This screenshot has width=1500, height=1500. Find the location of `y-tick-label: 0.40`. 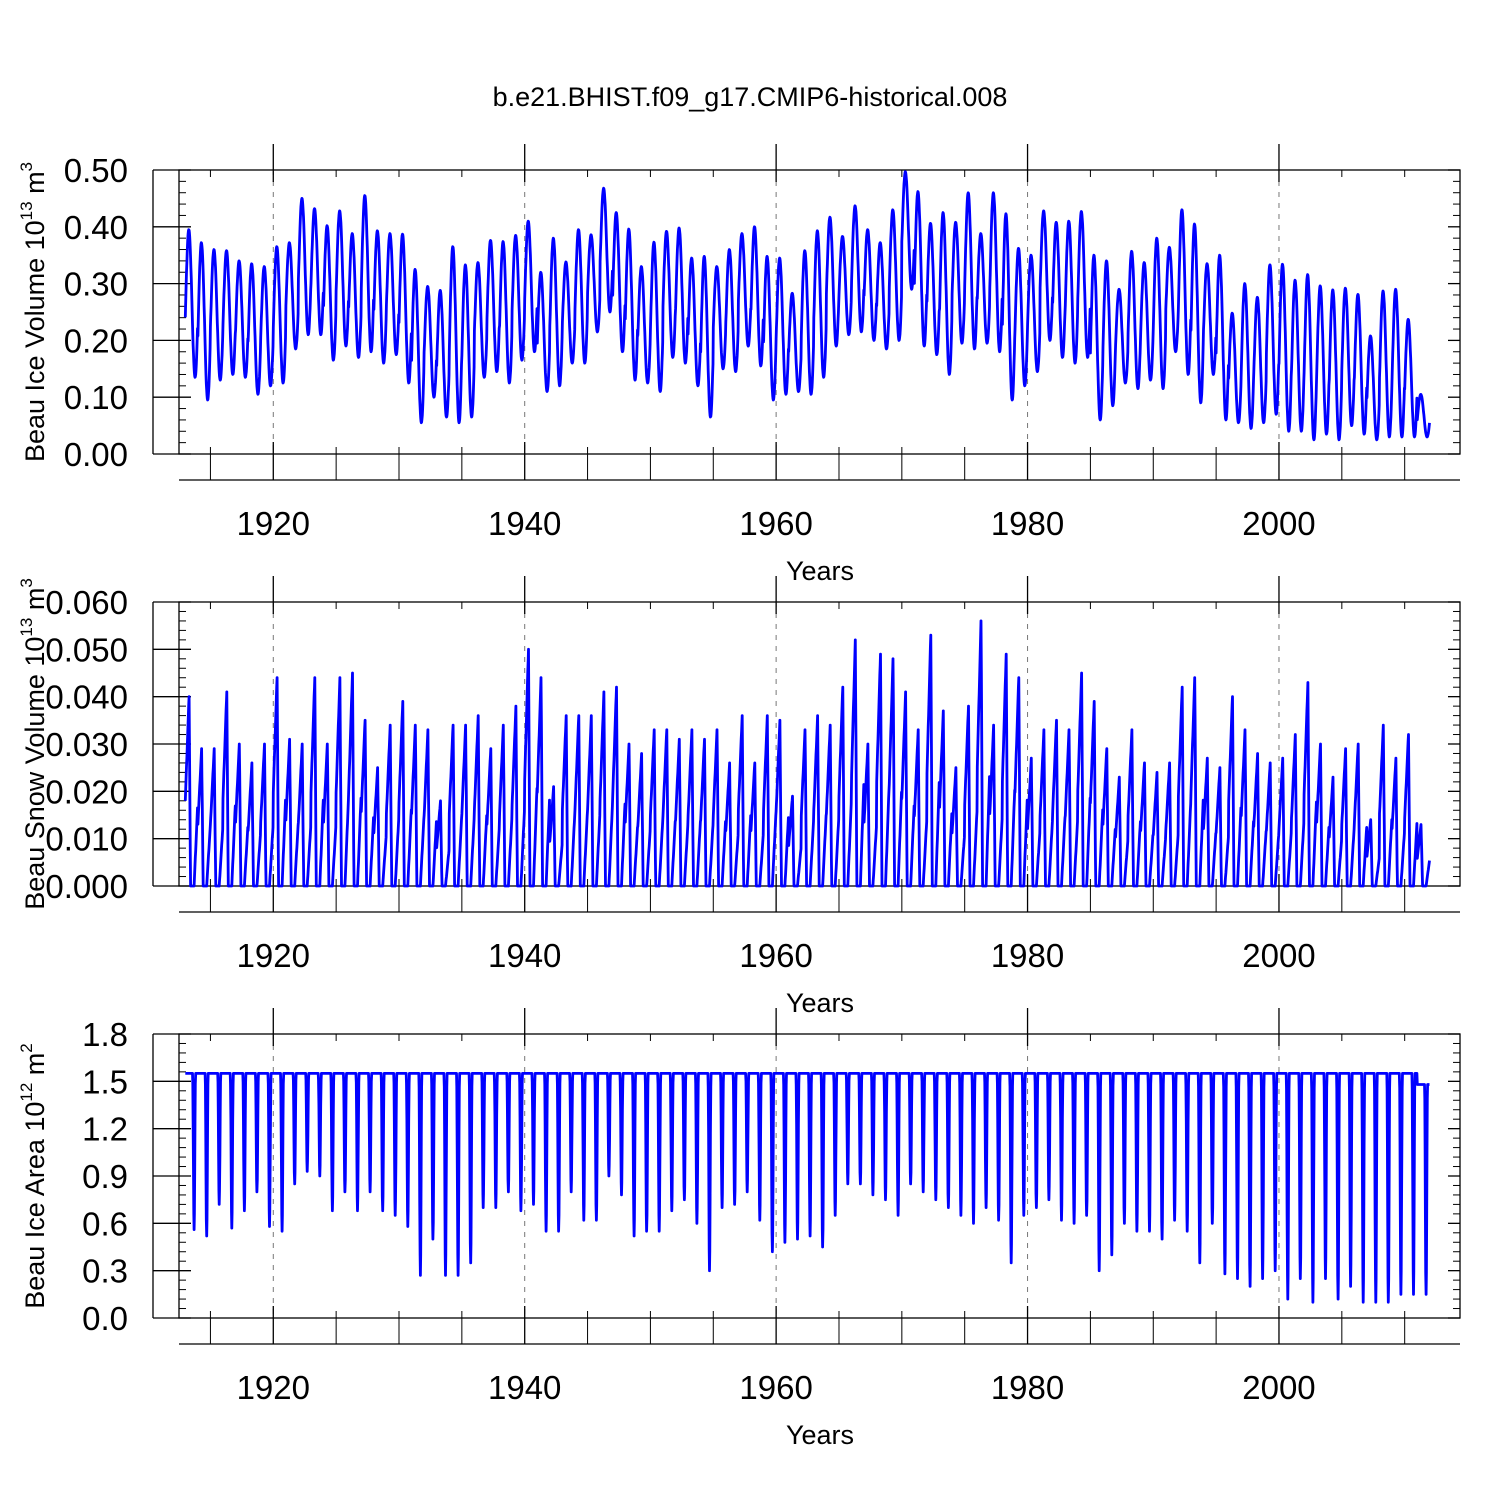

y-tick-label: 0.40 is located at coordinates (96, 227).